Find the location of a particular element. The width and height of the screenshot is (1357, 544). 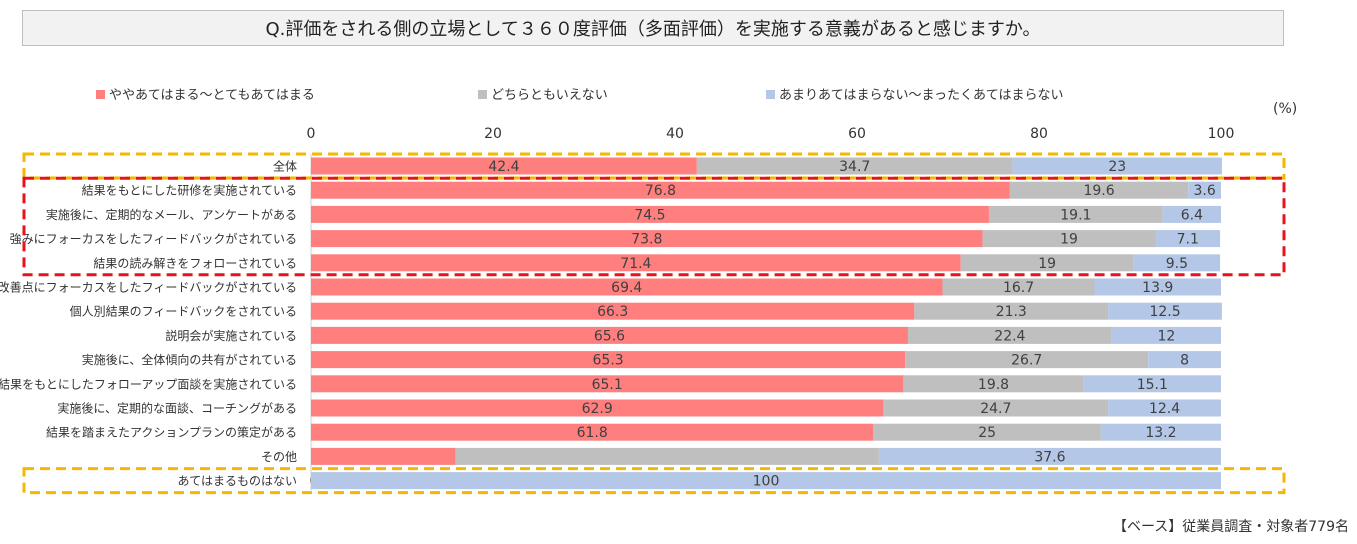

data-label: 13.9 is located at coordinates (1157, 288).